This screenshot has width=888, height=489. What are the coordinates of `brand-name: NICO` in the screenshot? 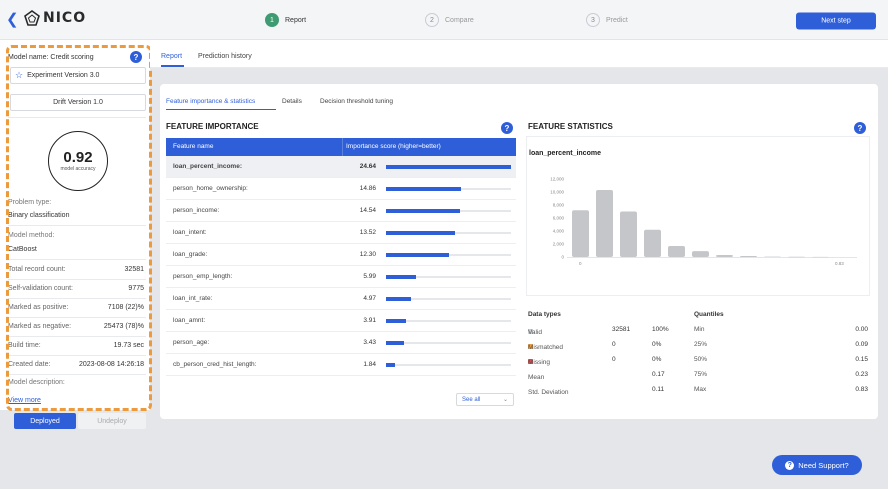 It's located at (65, 18).